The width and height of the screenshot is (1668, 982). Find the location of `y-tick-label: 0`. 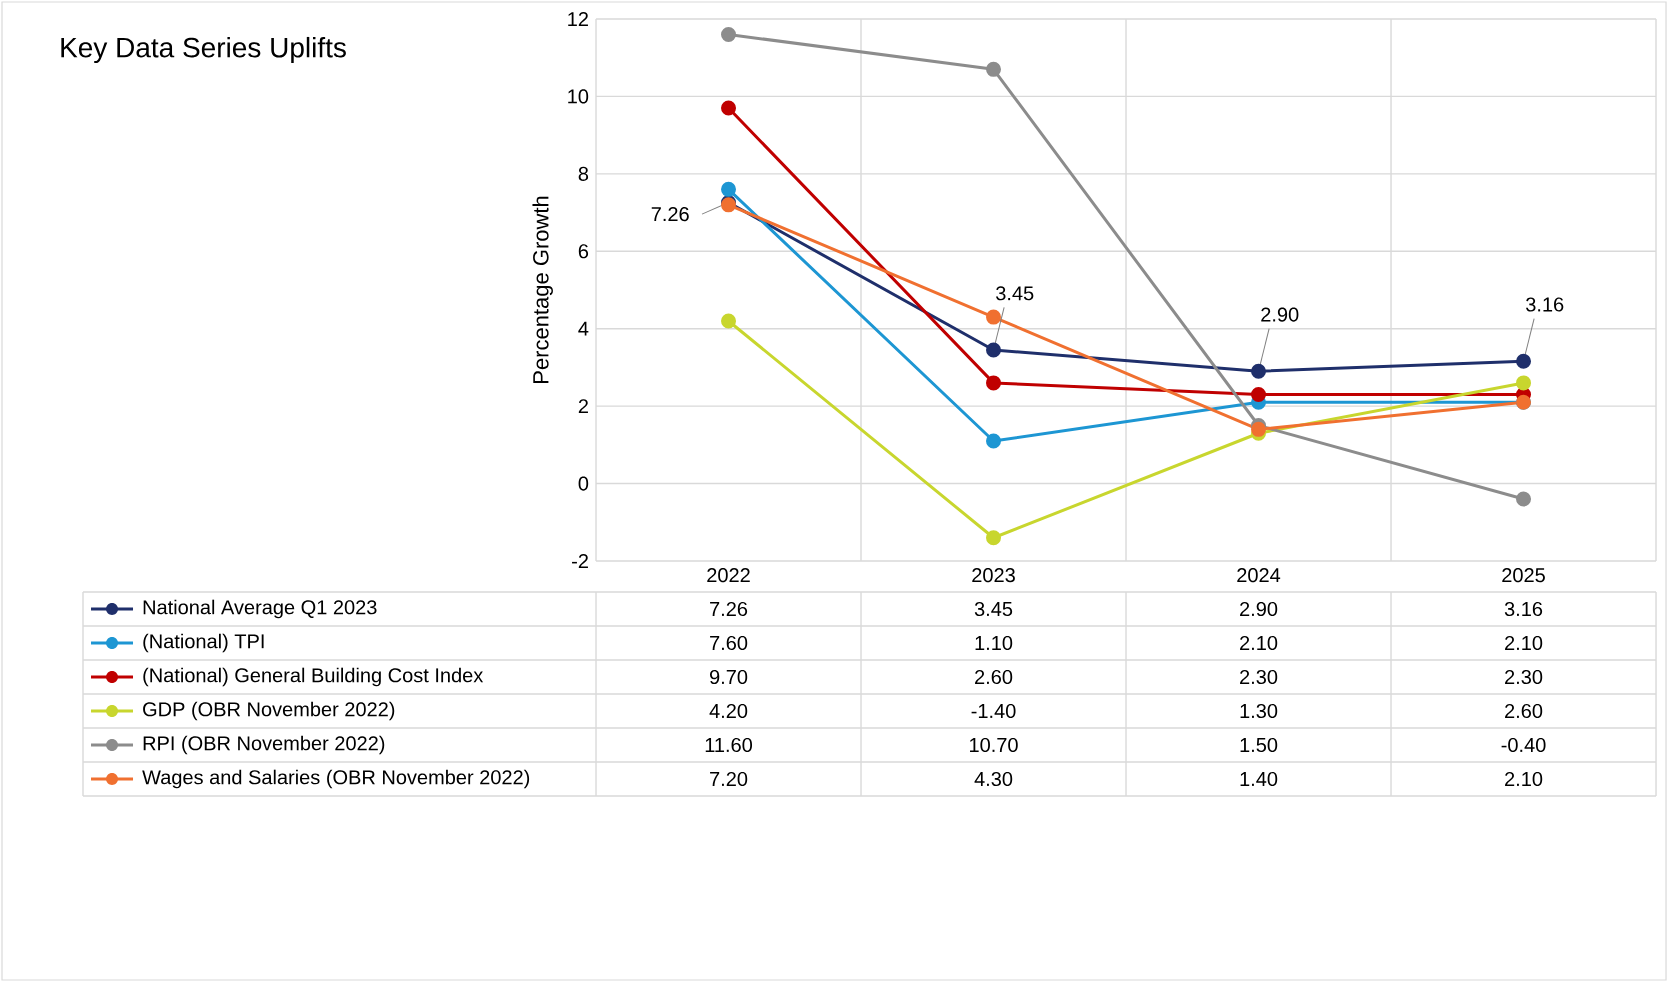

y-tick-label: 0 is located at coordinates (583, 483).